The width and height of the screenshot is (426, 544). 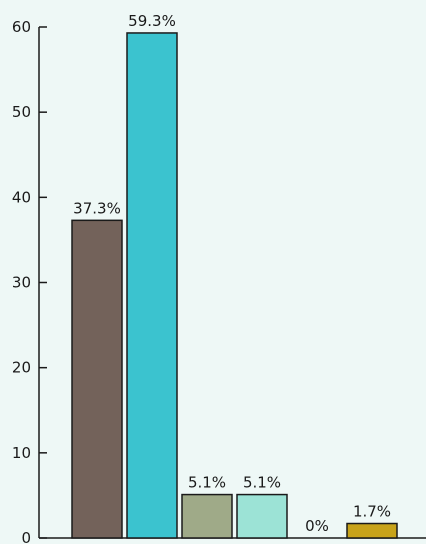 I want to click on y-tick-label: 50, so click(x=21, y=112).